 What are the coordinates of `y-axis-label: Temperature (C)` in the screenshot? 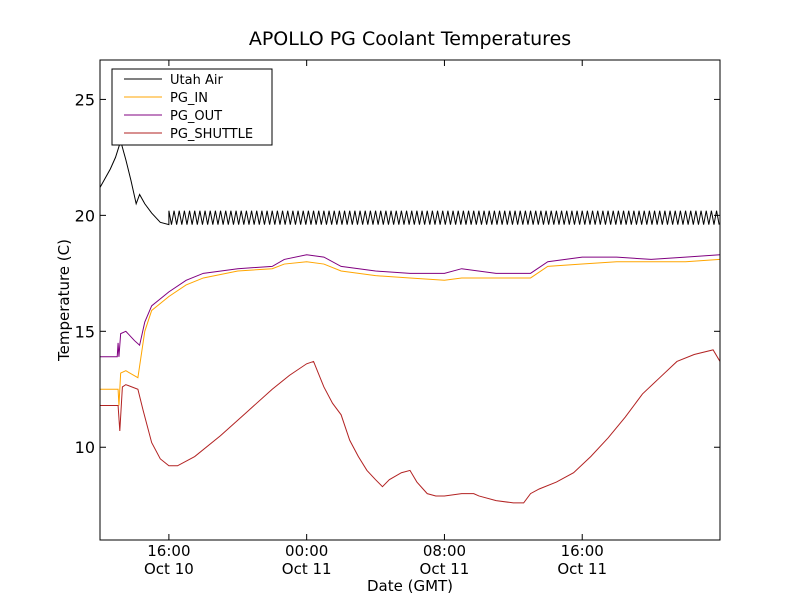 It's located at (64, 300).